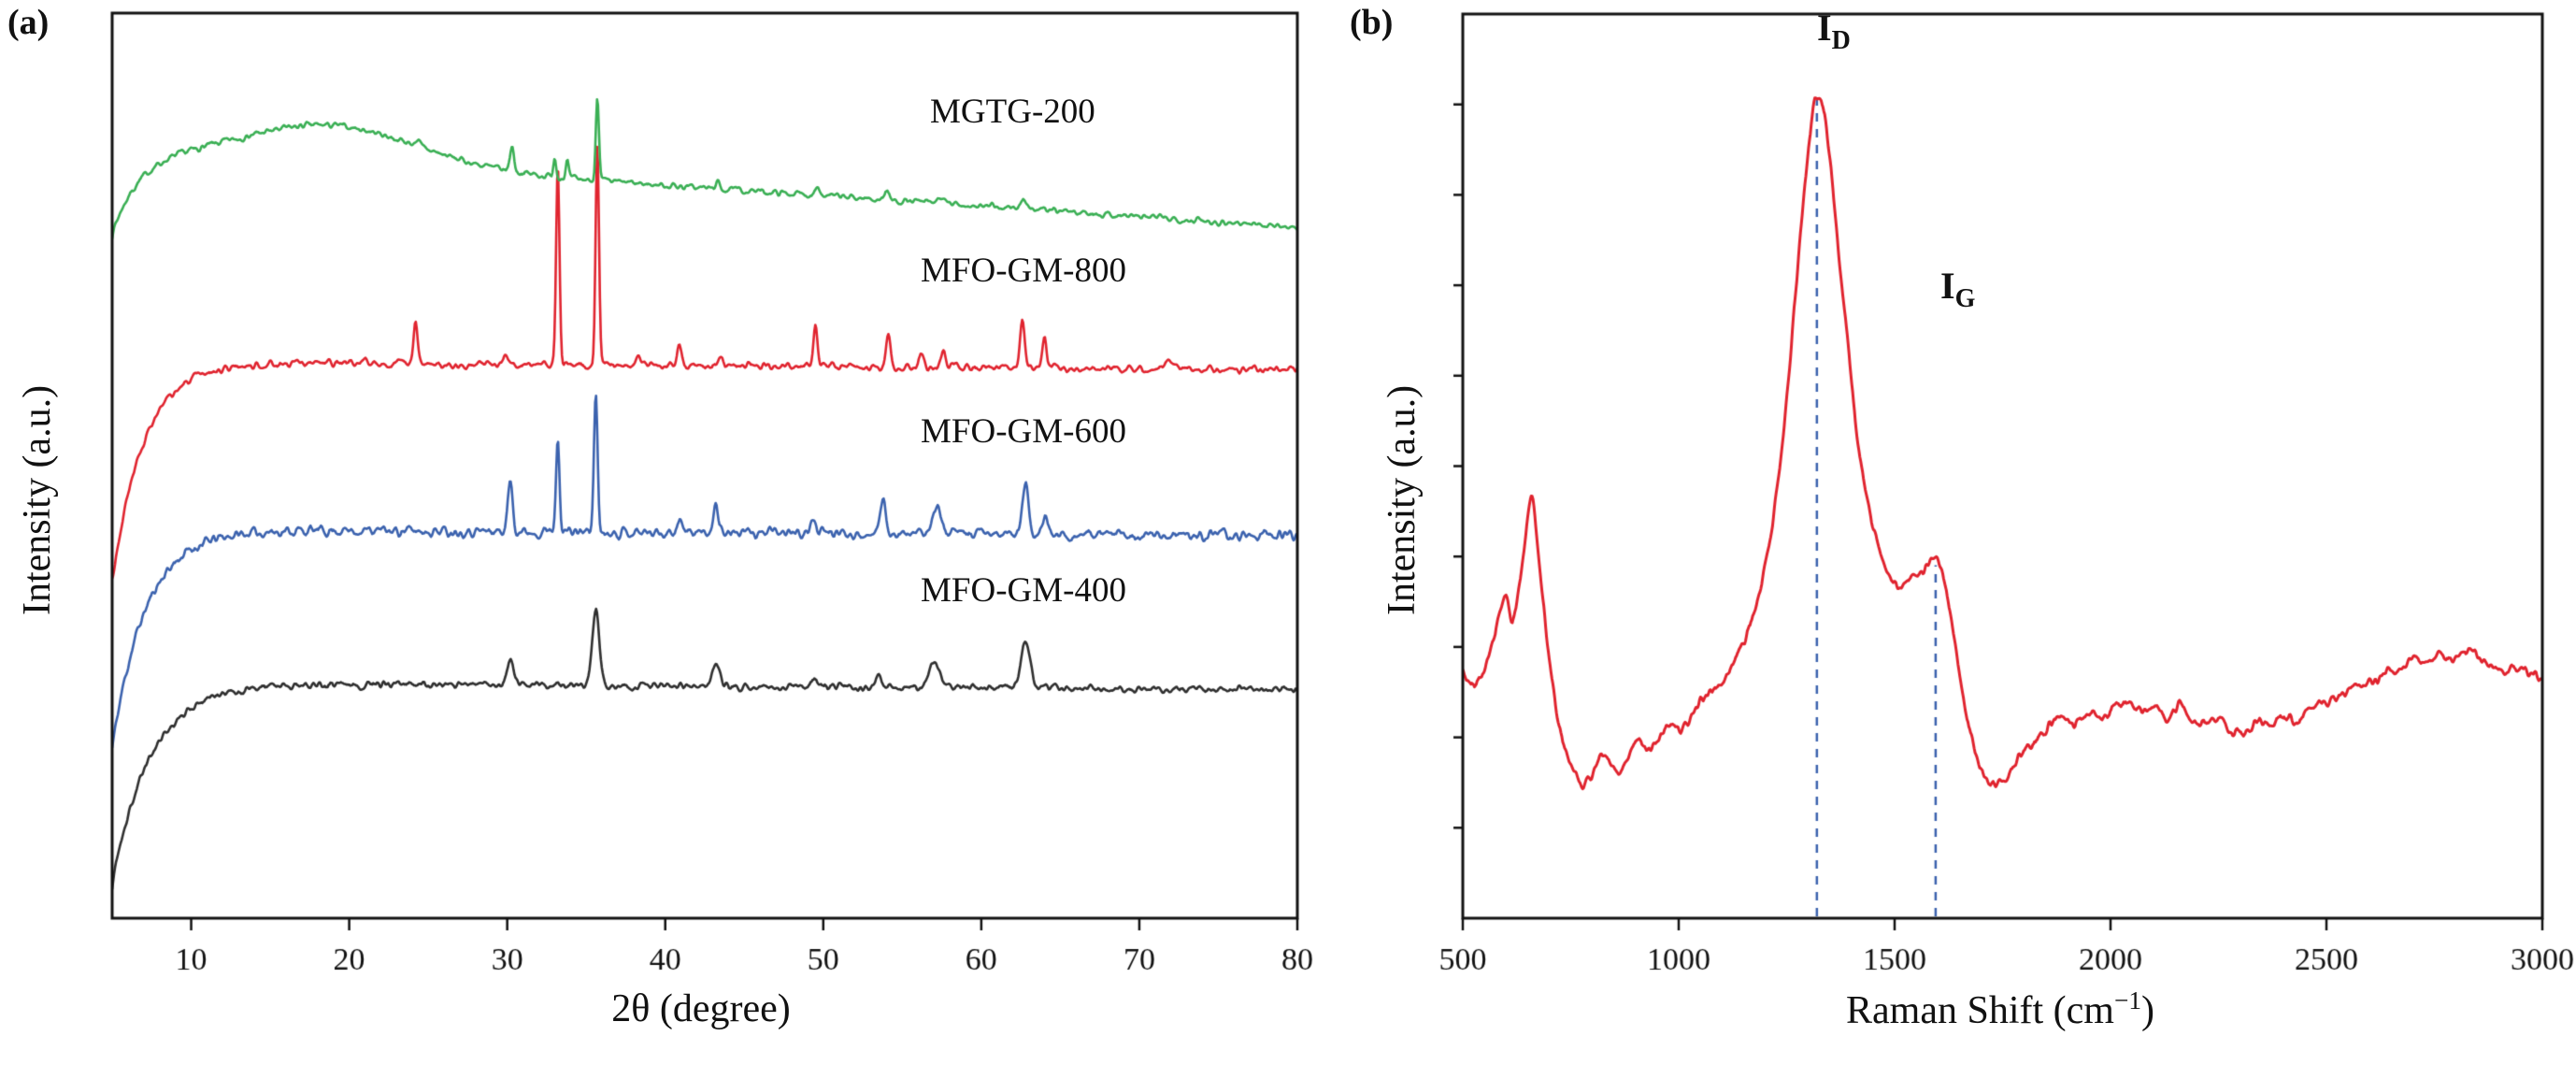 Image resolution: width=2576 pixels, height=1065 pixels. I want to click on d-band-annotation-sub: D, so click(1841, 40).